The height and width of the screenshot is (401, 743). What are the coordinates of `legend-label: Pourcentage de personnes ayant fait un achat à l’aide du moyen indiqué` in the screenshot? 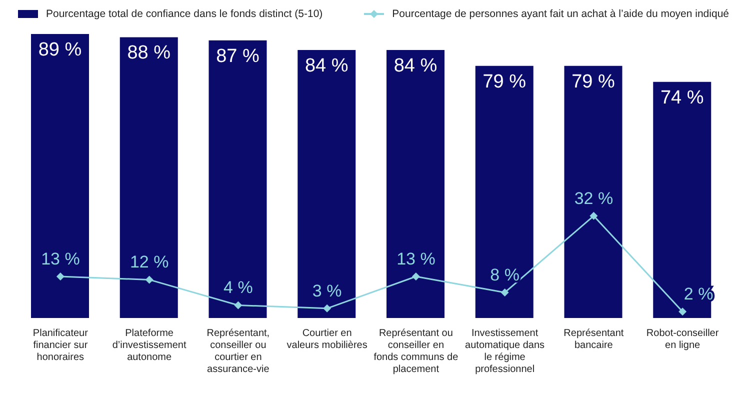 It's located at (560, 14).